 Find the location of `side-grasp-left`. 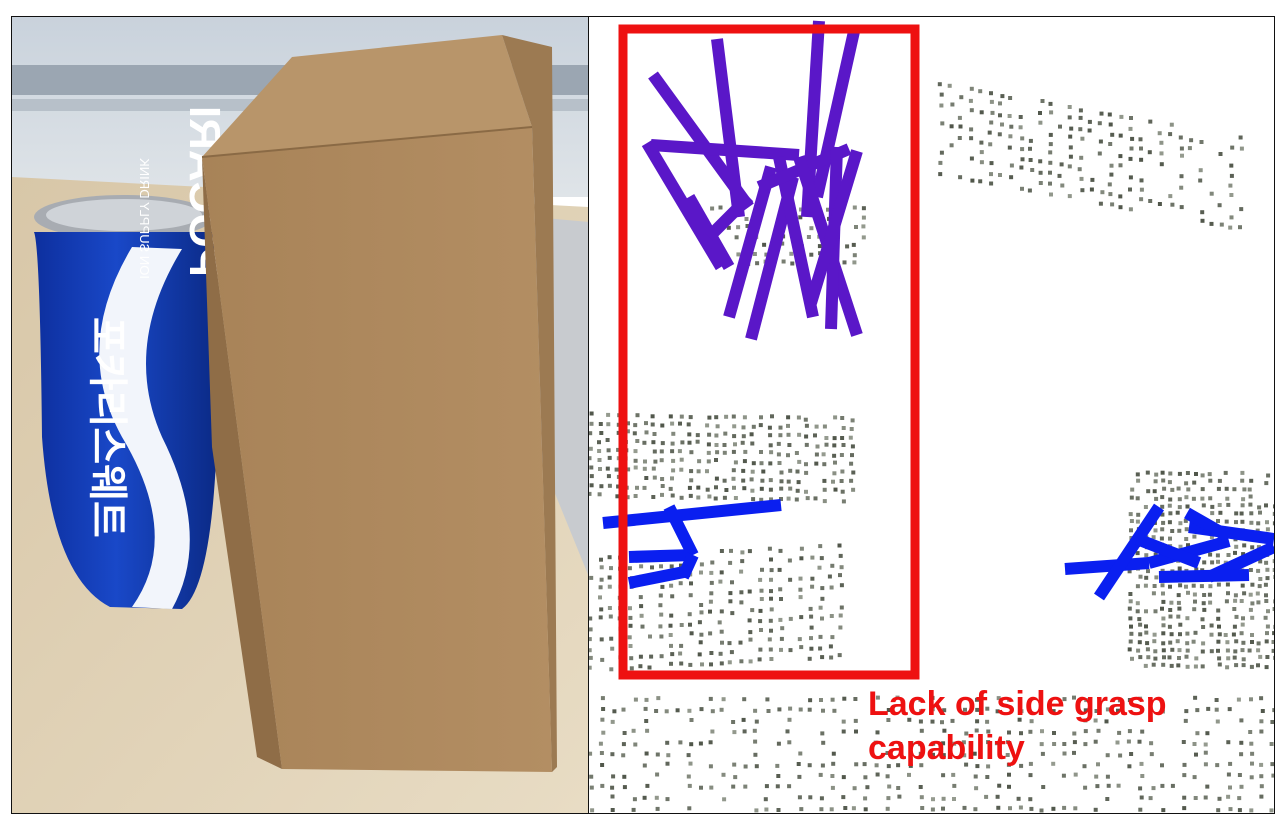

side-grasp-left is located at coordinates (692, 544).